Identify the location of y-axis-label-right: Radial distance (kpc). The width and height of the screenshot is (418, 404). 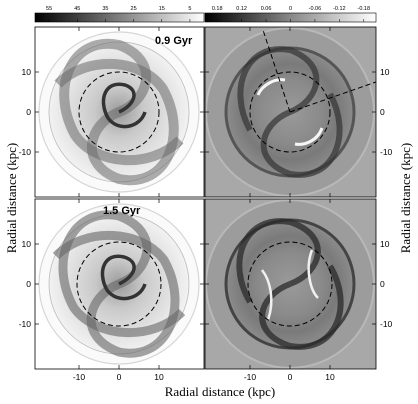
(405, 198).